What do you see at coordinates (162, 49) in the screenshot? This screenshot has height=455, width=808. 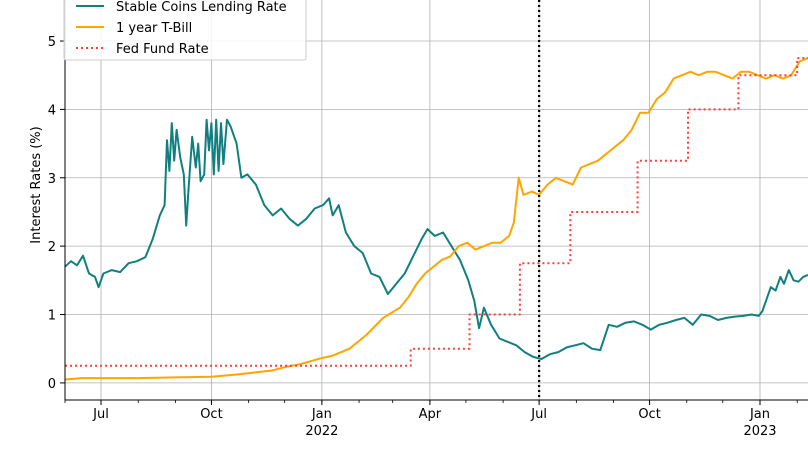 I see `legend-label: Fed Fund Rate` at bounding box center [162, 49].